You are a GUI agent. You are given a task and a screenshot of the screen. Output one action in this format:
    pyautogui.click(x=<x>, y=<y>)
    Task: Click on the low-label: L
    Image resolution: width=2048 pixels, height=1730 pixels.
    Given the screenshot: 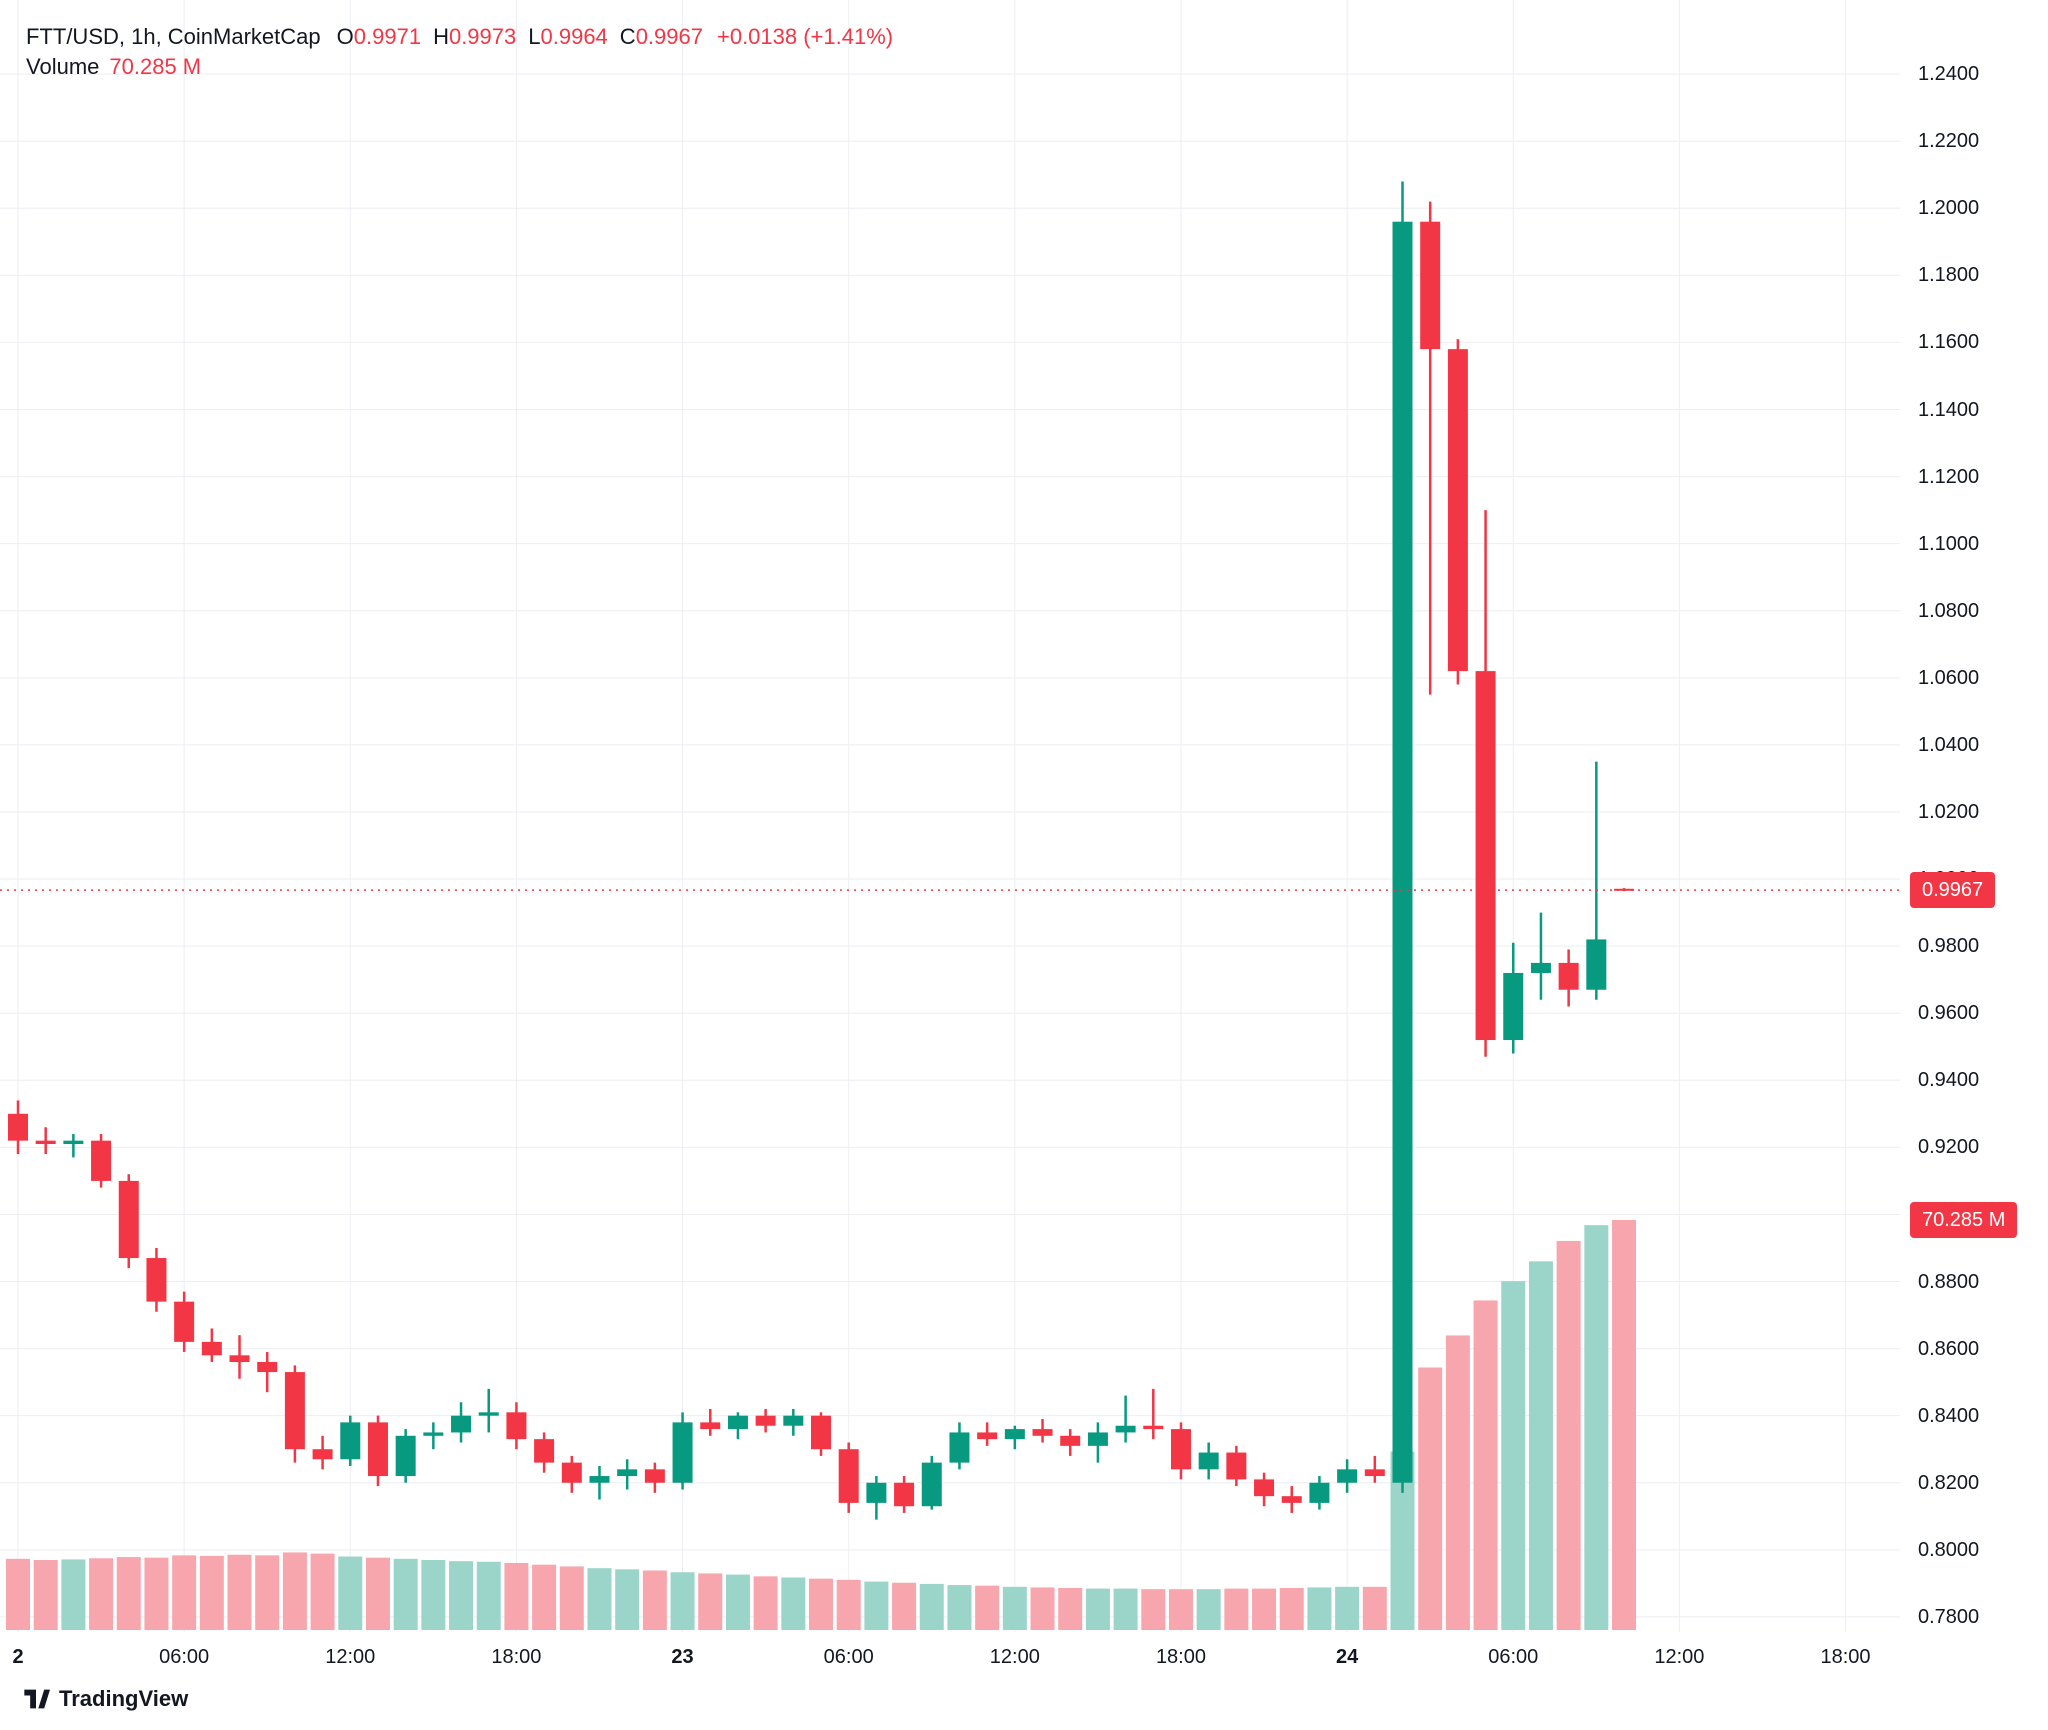 What is the action you would take?
    pyautogui.click(x=534, y=36)
    